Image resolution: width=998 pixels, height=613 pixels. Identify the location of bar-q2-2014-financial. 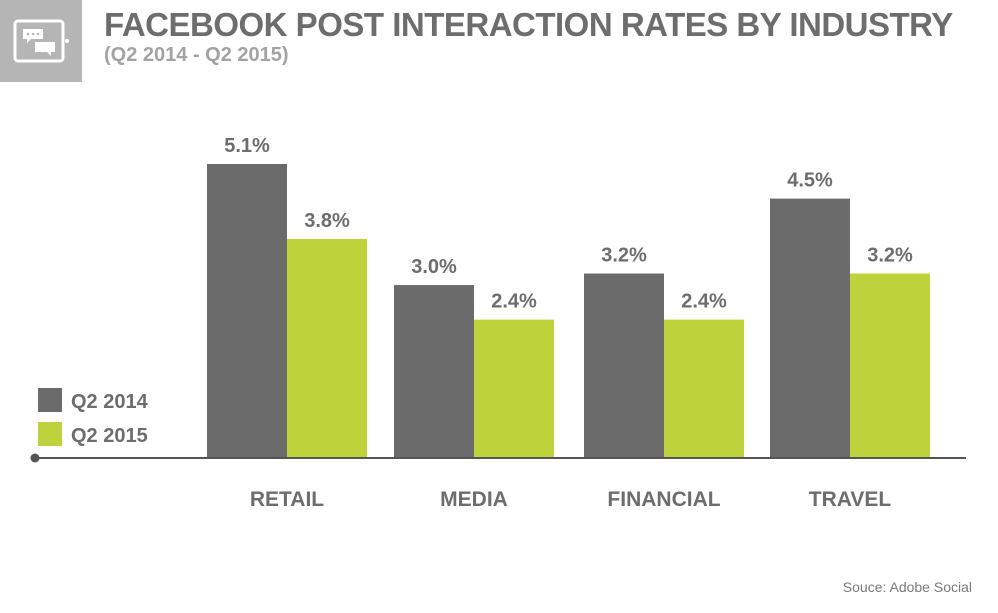
(624, 365).